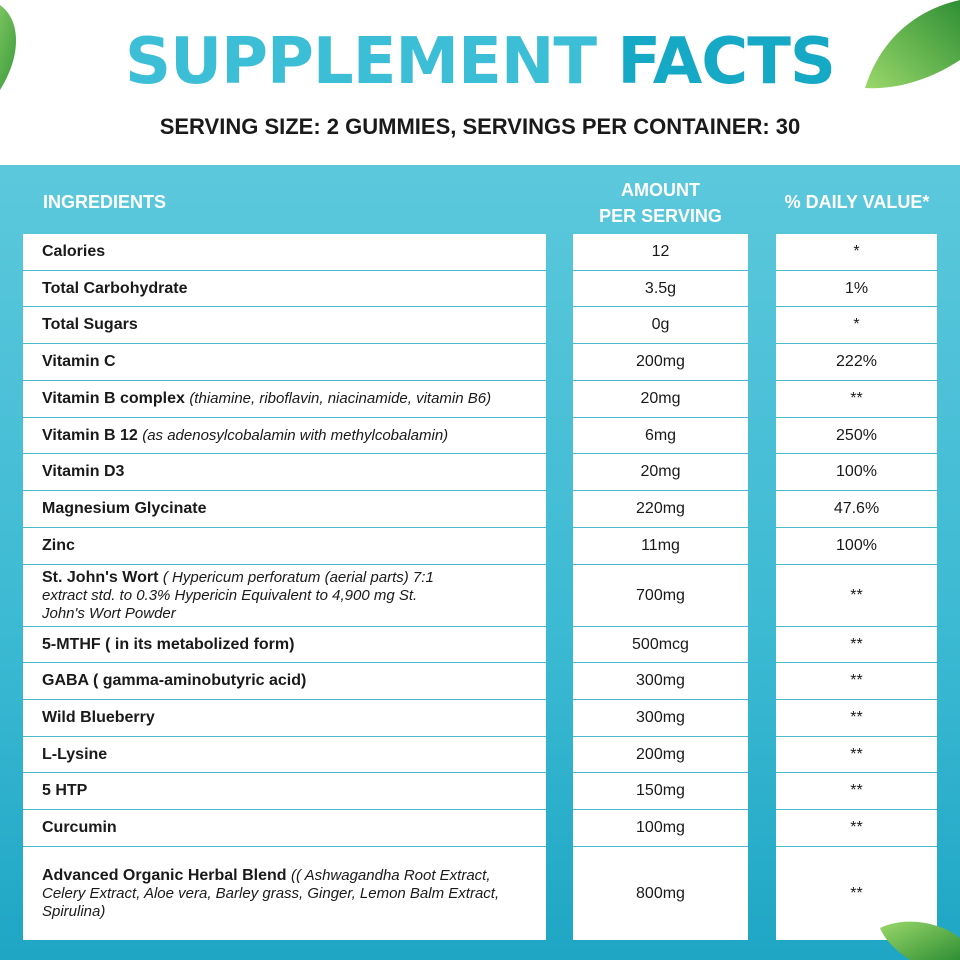 The width and height of the screenshot is (960, 960). Describe the element at coordinates (726, 62) in the screenshot. I see `title-word-2: FACTS` at that location.